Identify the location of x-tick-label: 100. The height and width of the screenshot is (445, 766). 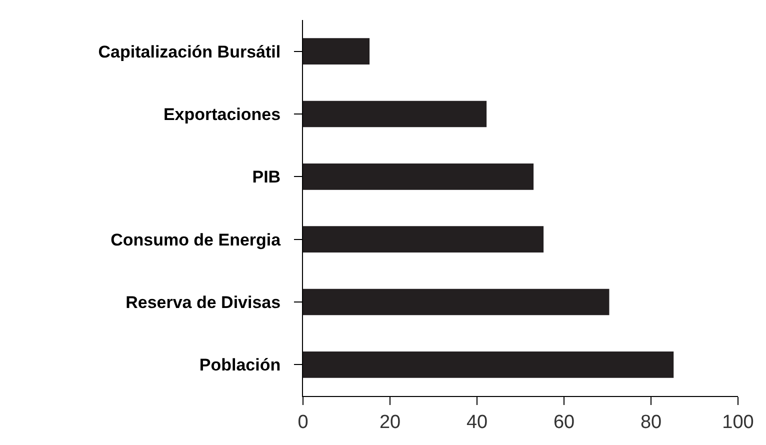
(738, 422).